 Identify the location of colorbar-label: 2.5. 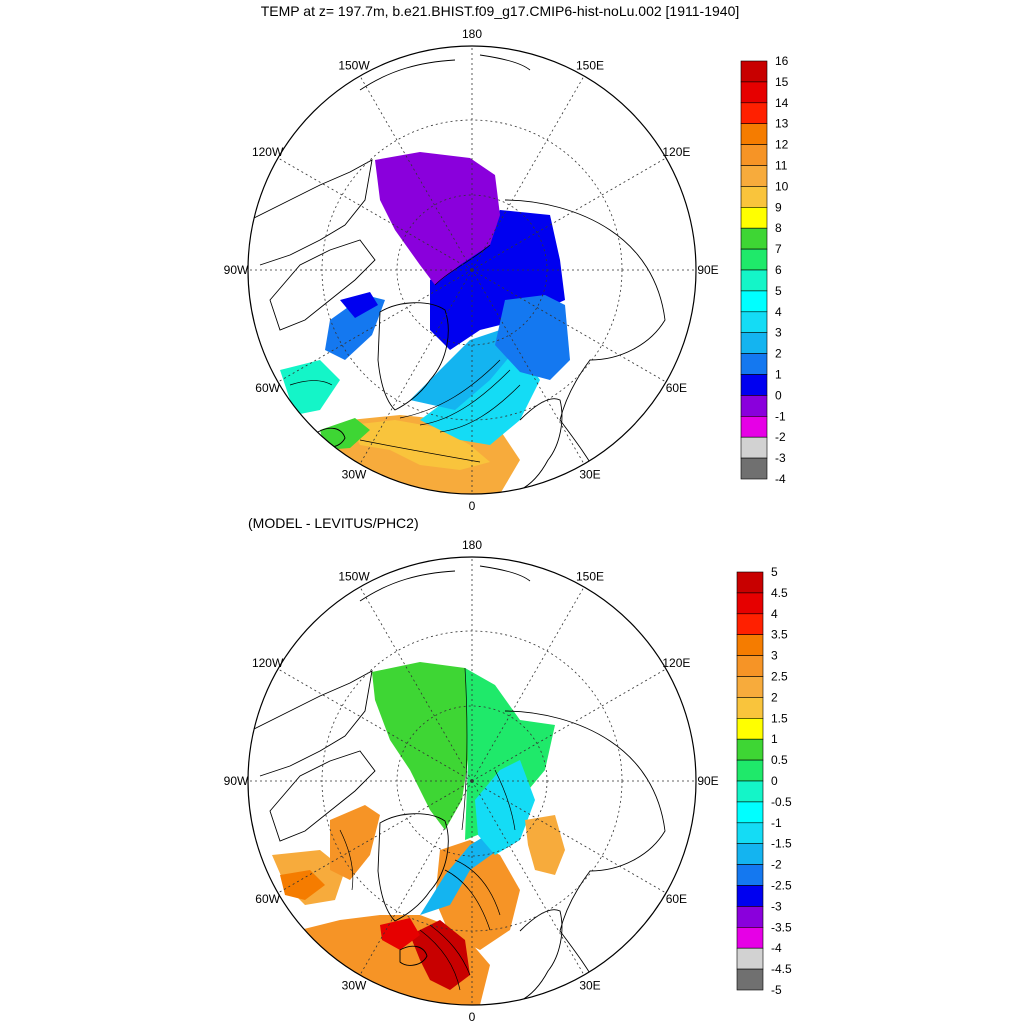
(779, 677).